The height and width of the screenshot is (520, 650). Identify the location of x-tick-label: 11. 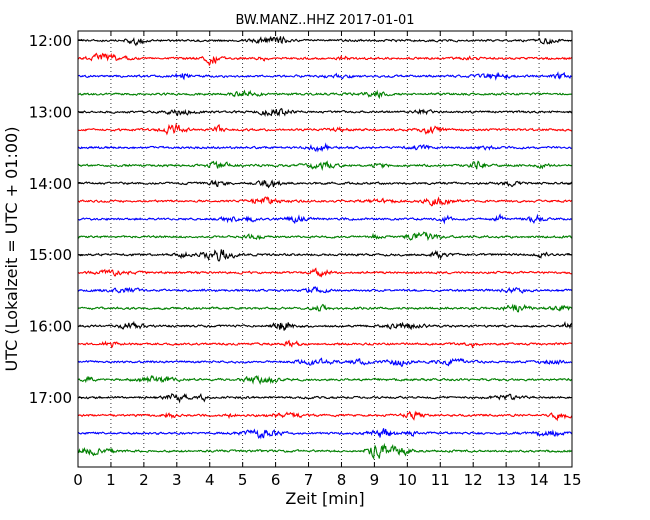
(440, 480).